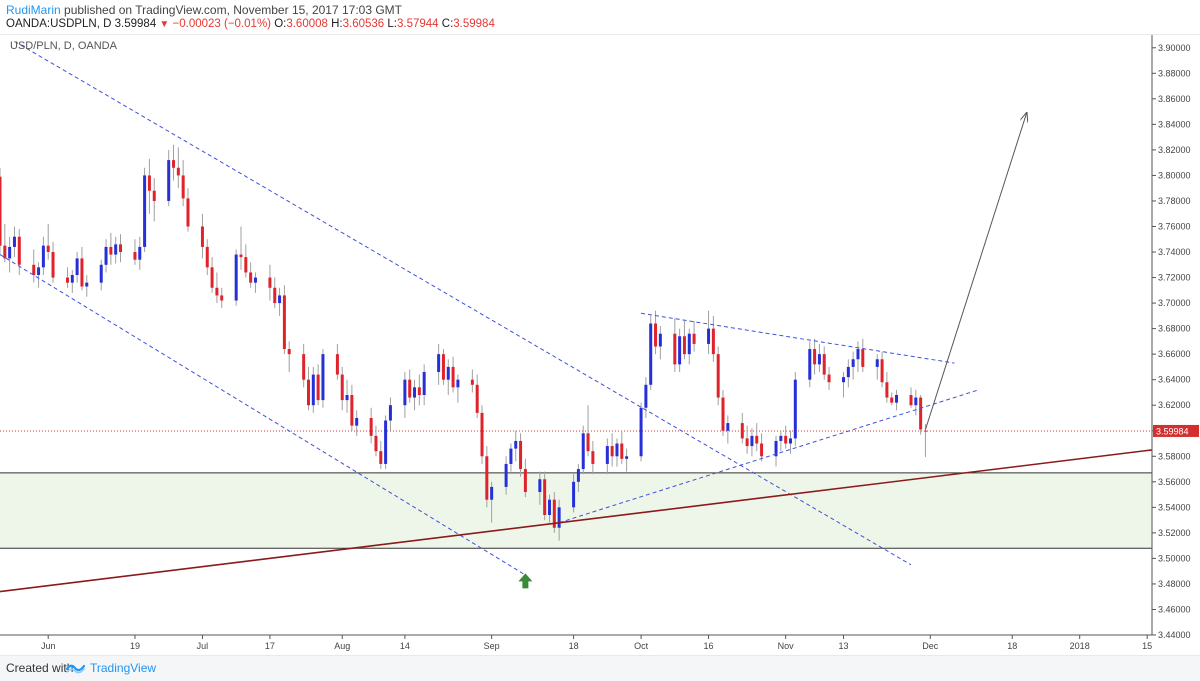 The width and height of the screenshot is (1200, 681). I want to click on author-link: RudiMarin, so click(33, 10).